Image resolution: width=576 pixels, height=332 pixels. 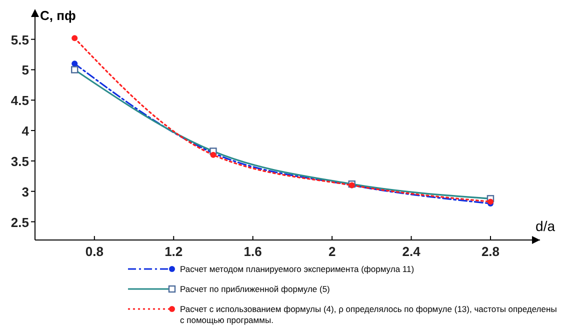 What do you see at coordinates (19, 161) in the screenshot?
I see `y-tick-label: 3.5` at bounding box center [19, 161].